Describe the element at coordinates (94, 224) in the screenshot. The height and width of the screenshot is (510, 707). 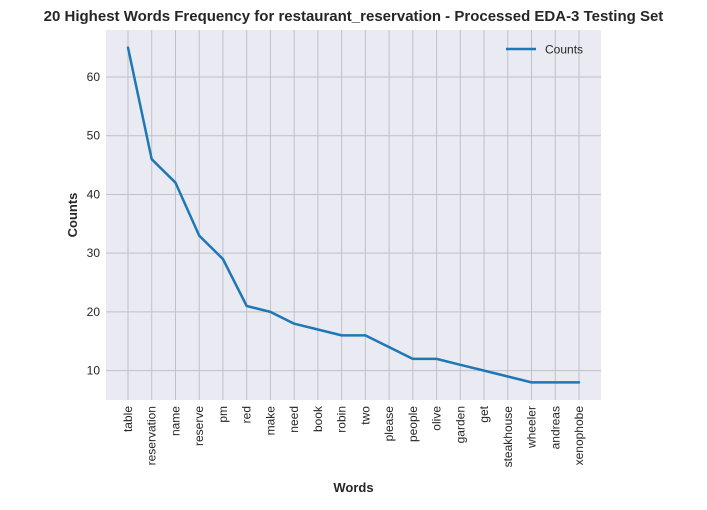
I see `y-axis: 10 20 30 40 50 60` at that location.